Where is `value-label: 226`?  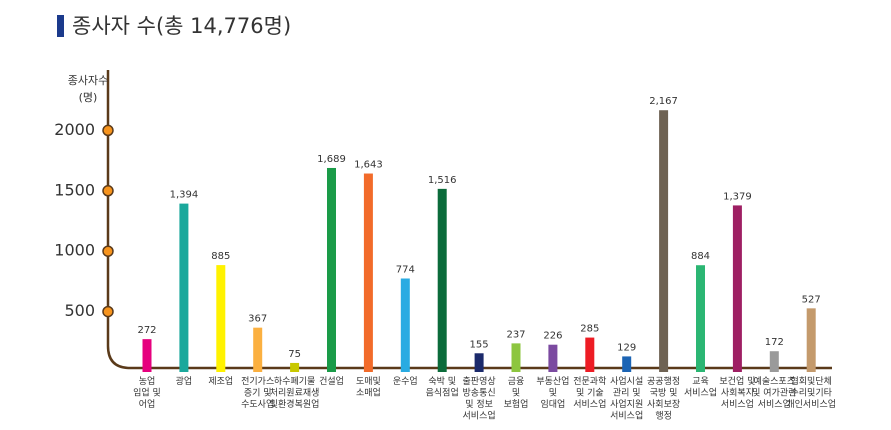
value-label: 226 is located at coordinates (552, 336).